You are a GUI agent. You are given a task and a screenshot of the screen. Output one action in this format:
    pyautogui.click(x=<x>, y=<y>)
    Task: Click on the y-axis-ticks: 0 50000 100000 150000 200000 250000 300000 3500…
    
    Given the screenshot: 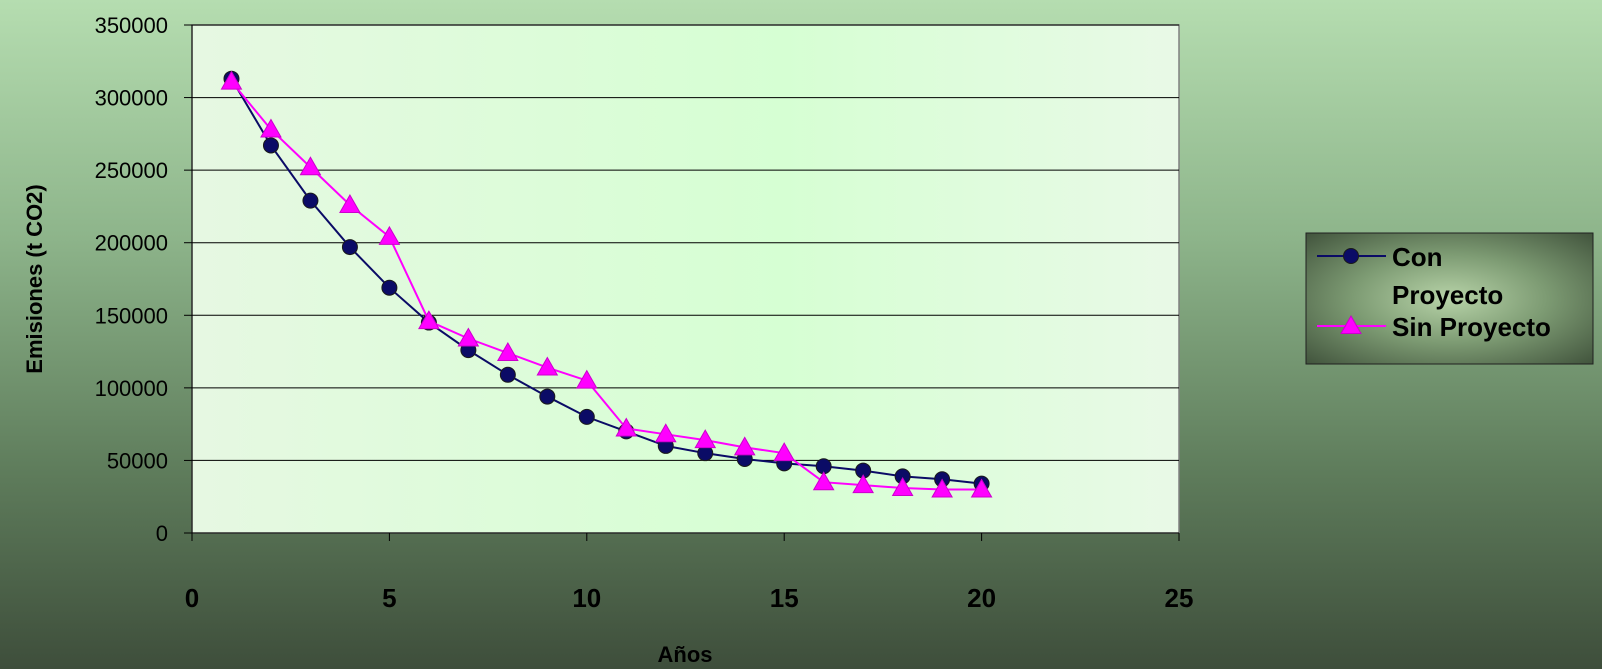 What is the action you would take?
    pyautogui.click(x=143, y=279)
    